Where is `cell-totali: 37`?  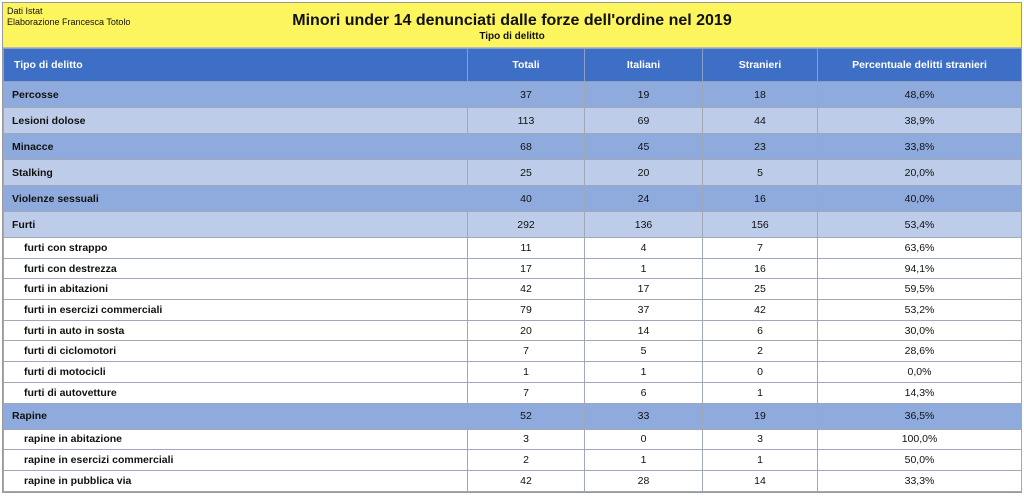 cell-totali: 37 is located at coordinates (526, 94).